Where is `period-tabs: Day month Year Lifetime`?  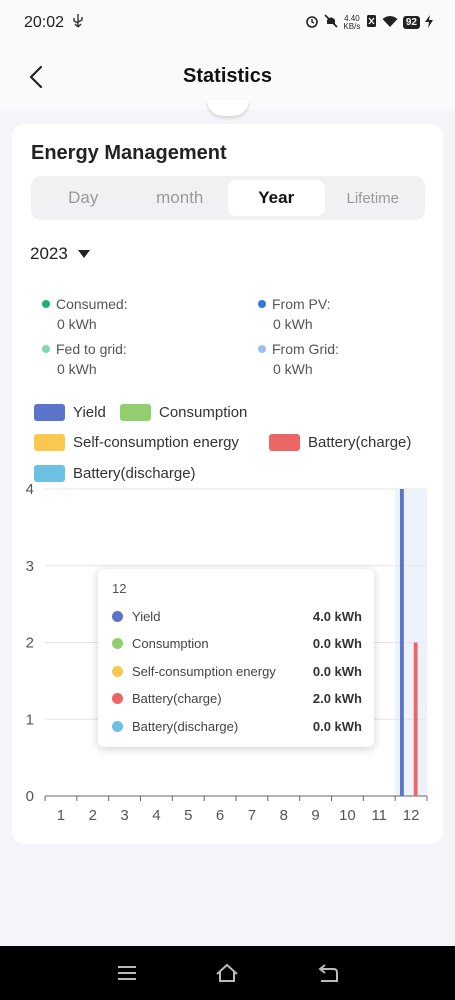 period-tabs: Day month Year Lifetime is located at coordinates (228, 198).